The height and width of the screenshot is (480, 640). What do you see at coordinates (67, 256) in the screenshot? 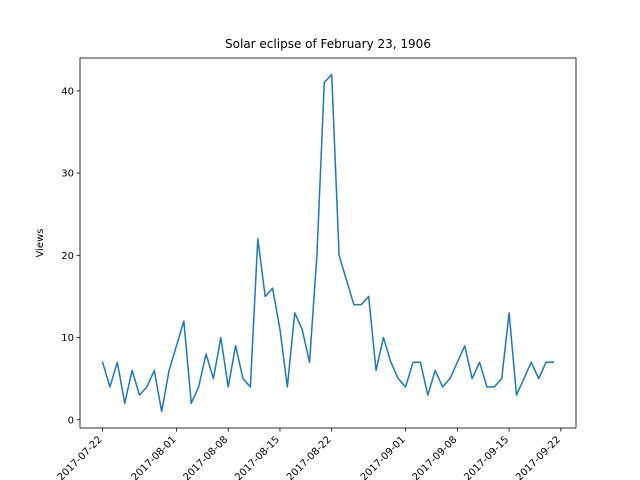
I see `y-tick-label: 20` at bounding box center [67, 256].